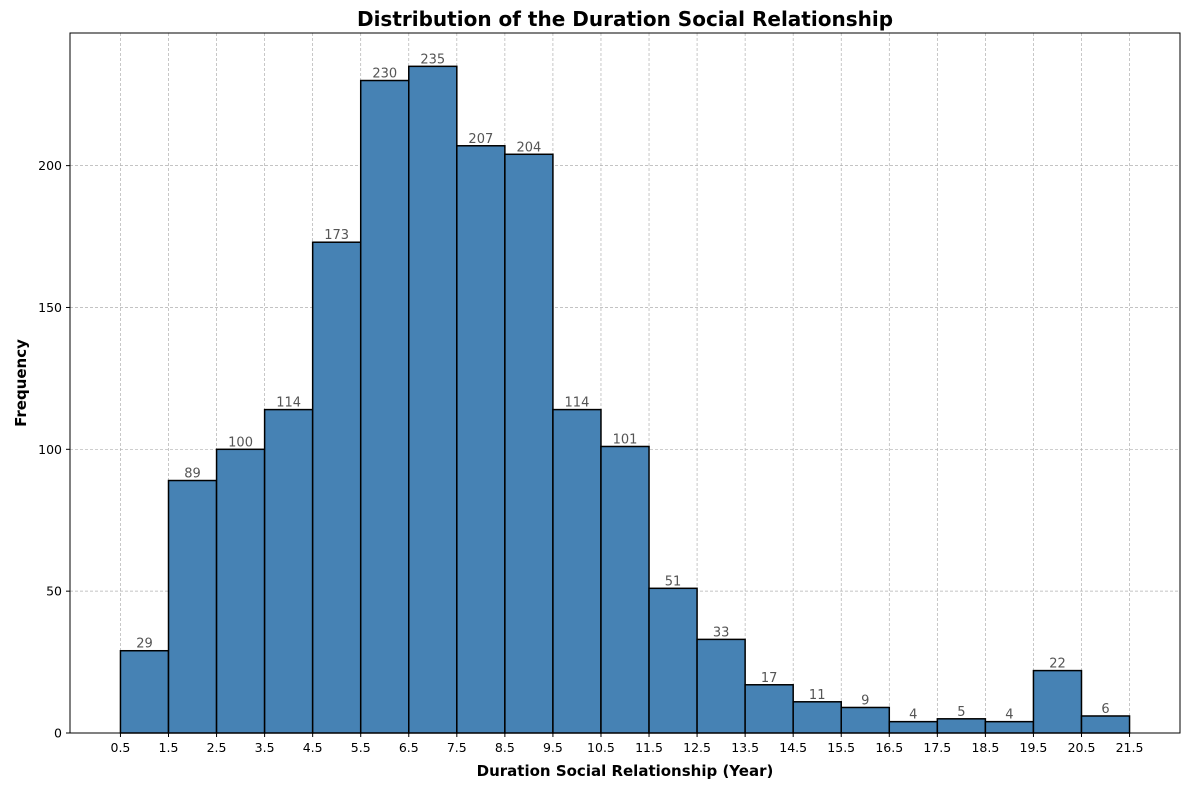  I want to click on y-axis-ticks: 0 50 100 150 200, so click(54, 449).